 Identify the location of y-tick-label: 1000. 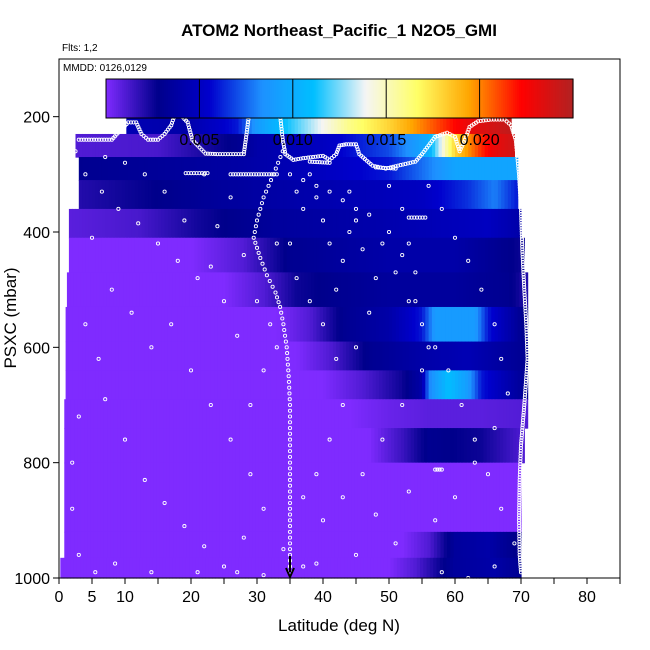
(32, 579).